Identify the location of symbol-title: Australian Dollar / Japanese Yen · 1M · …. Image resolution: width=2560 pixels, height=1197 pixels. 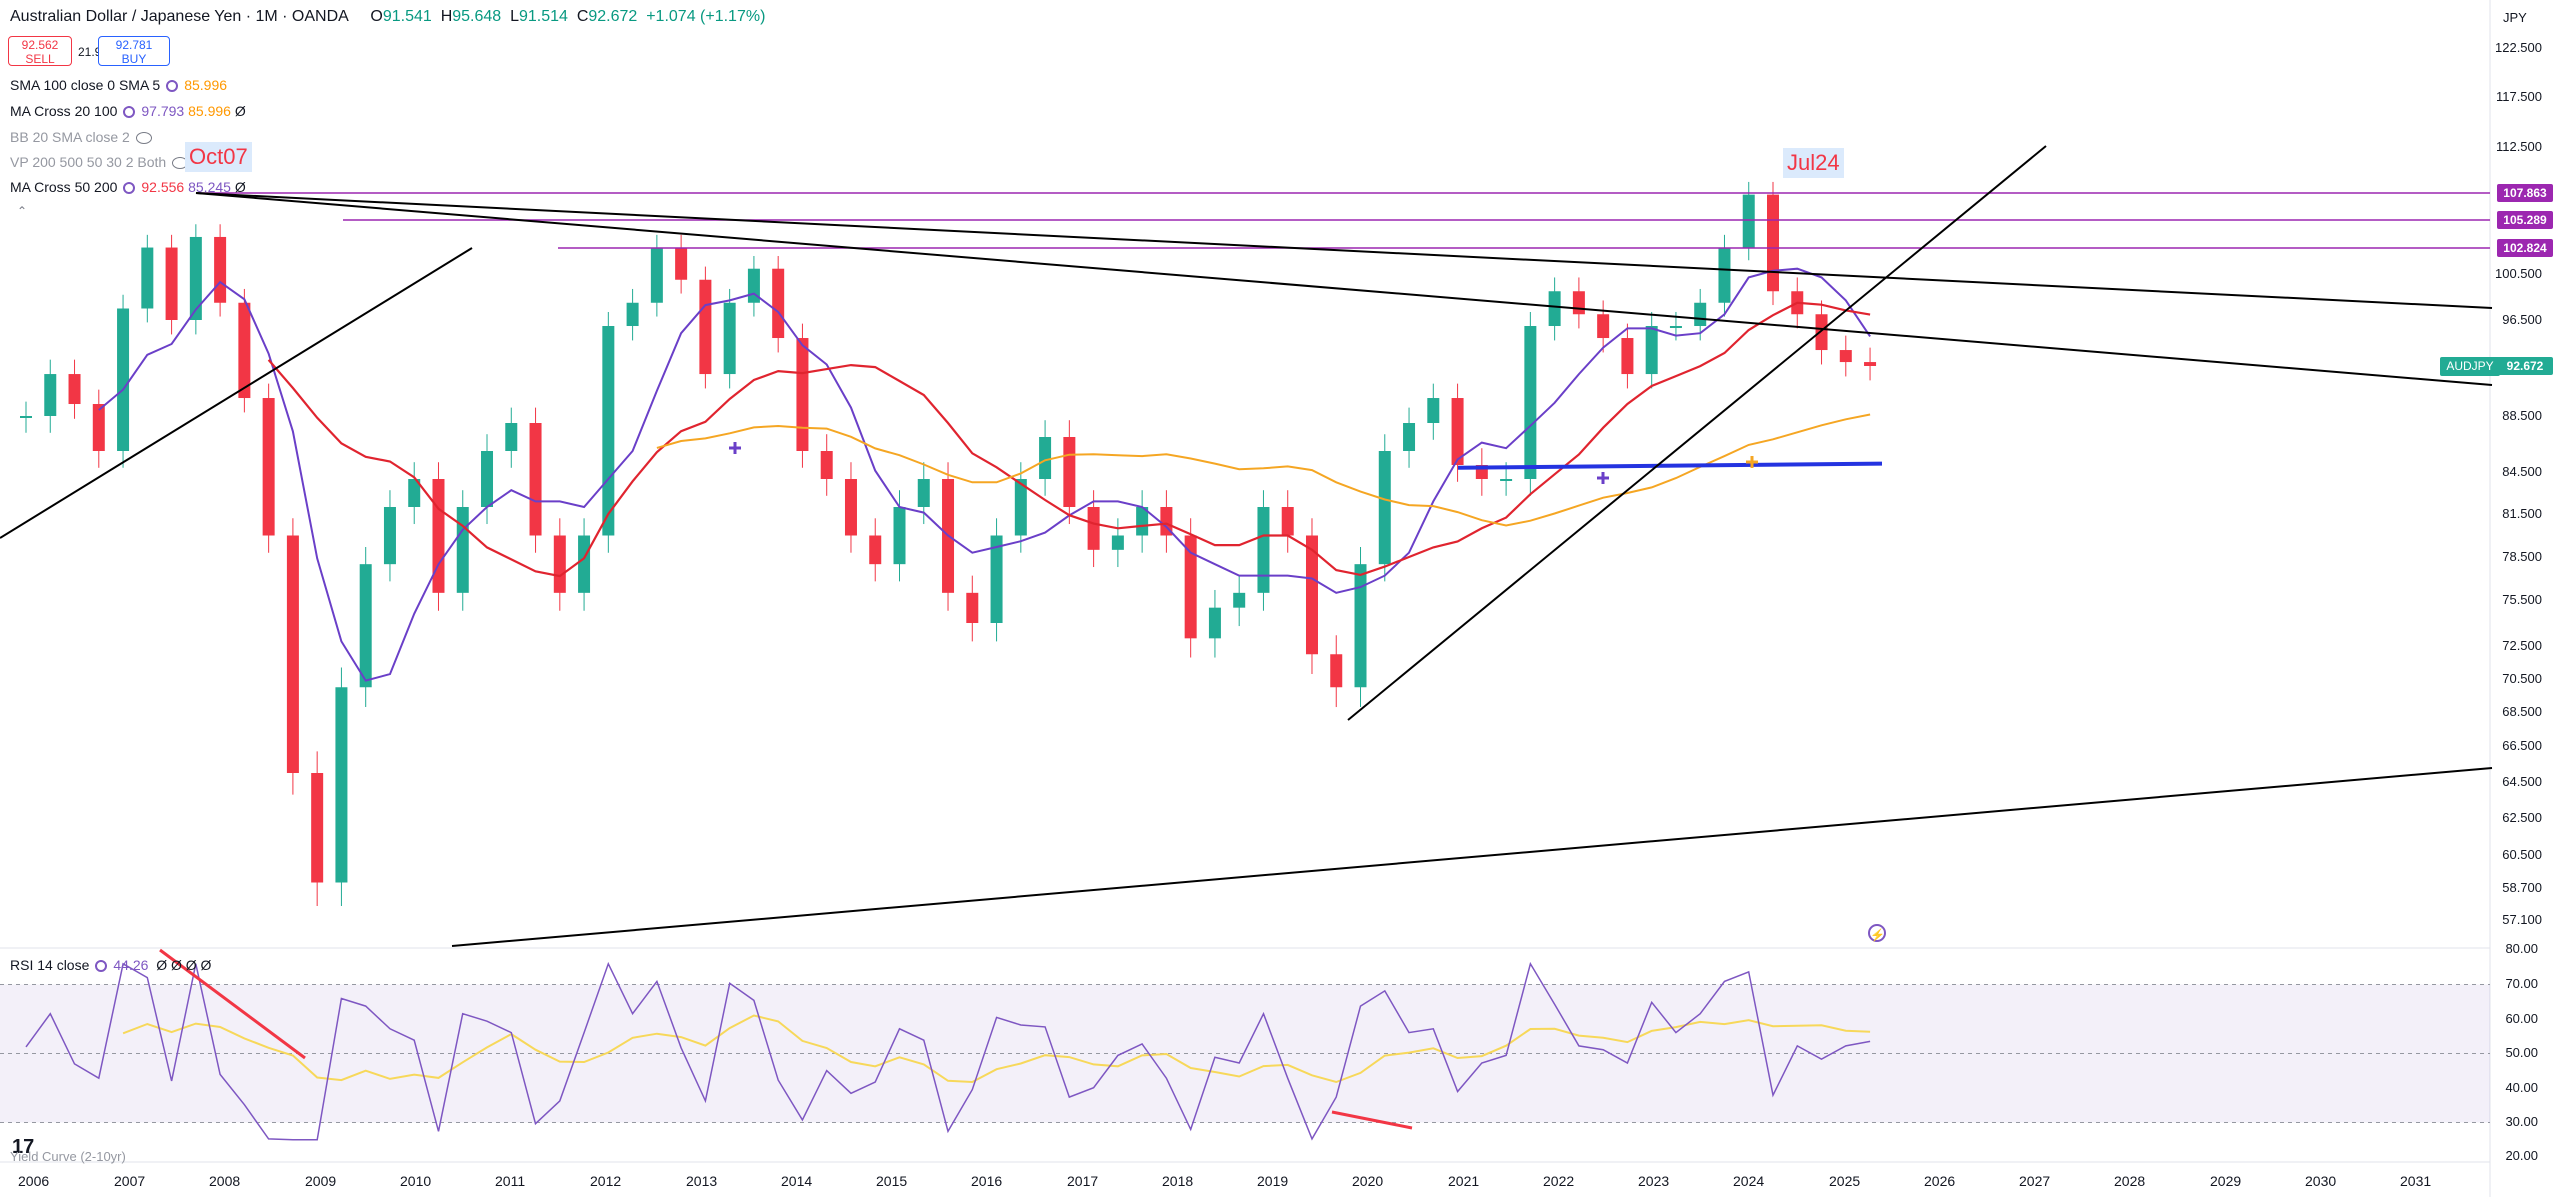
(179, 16).